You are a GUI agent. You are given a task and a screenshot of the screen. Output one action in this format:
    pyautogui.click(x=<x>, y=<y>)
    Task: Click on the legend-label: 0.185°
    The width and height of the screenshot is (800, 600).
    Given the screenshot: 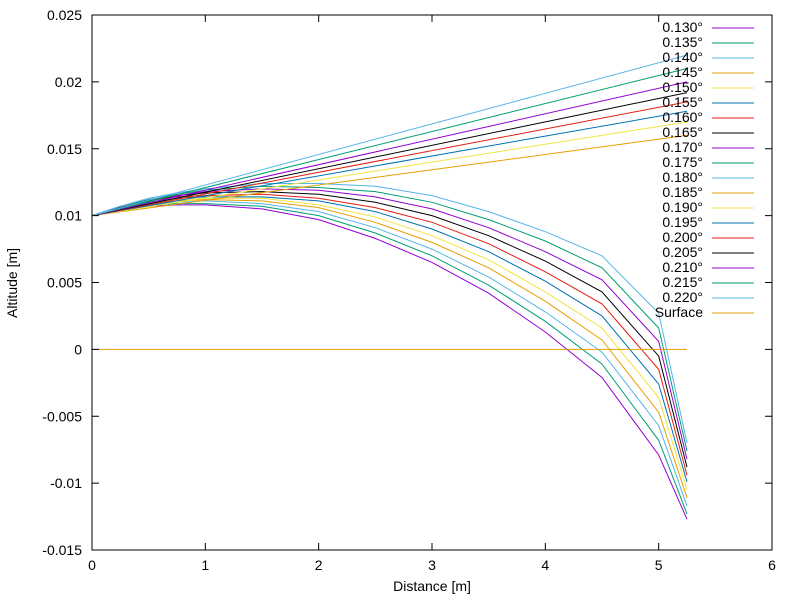 What is the action you would take?
    pyautogui.click(x=682, y=192)
    